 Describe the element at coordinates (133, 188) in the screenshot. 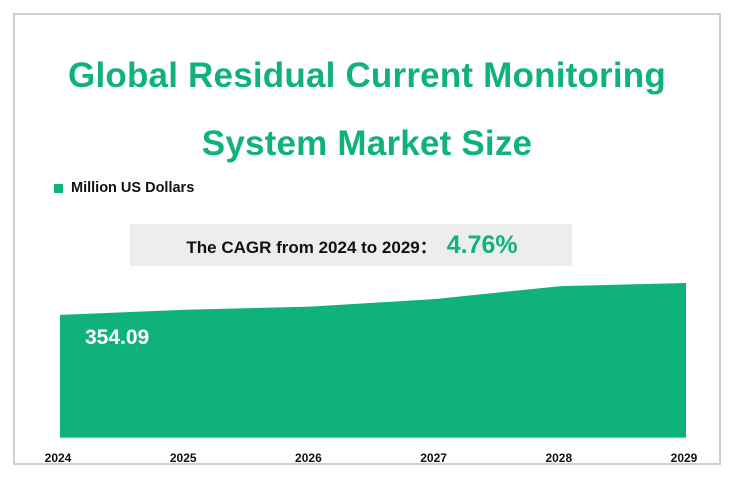

I see `legend-label: Million US Dollars` at that location.